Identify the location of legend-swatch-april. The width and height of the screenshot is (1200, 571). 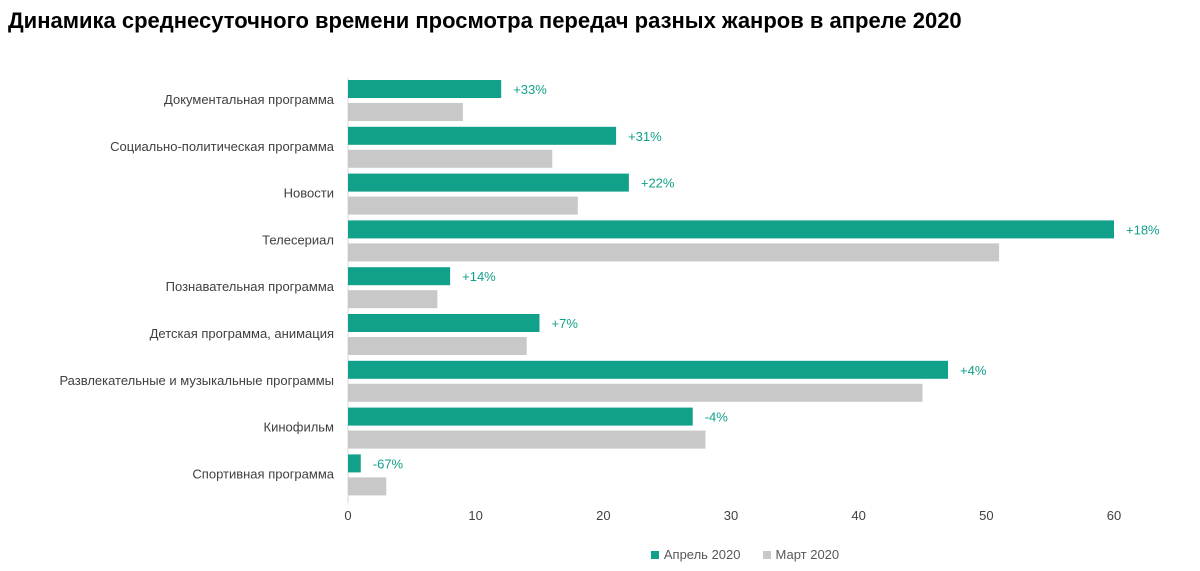
(654, 554).